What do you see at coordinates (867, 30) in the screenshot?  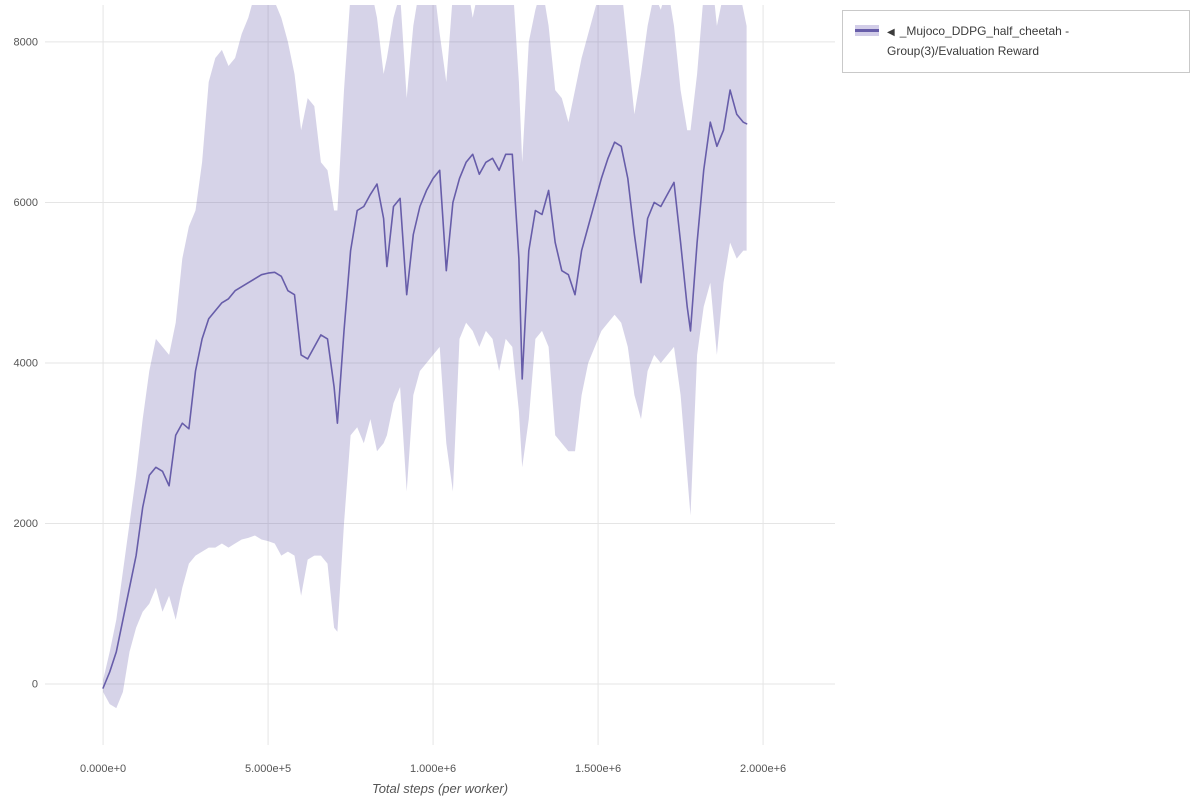 I see `legend-swatch-icon` at bounding box center [867, 30].